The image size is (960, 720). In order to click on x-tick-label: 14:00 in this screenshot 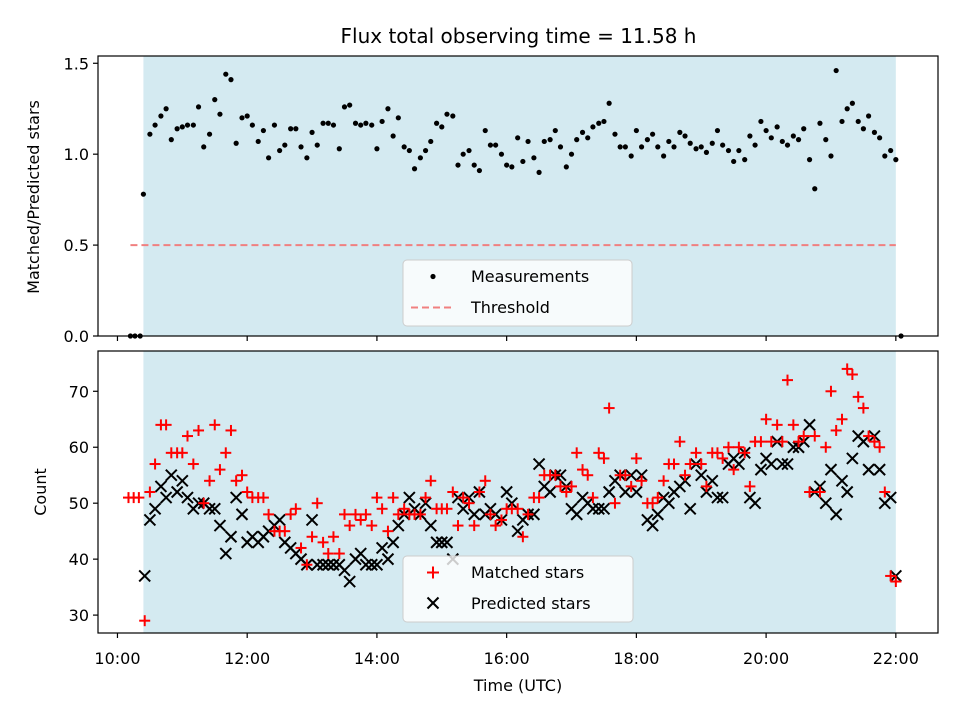, I will do `click(377, 658)`.